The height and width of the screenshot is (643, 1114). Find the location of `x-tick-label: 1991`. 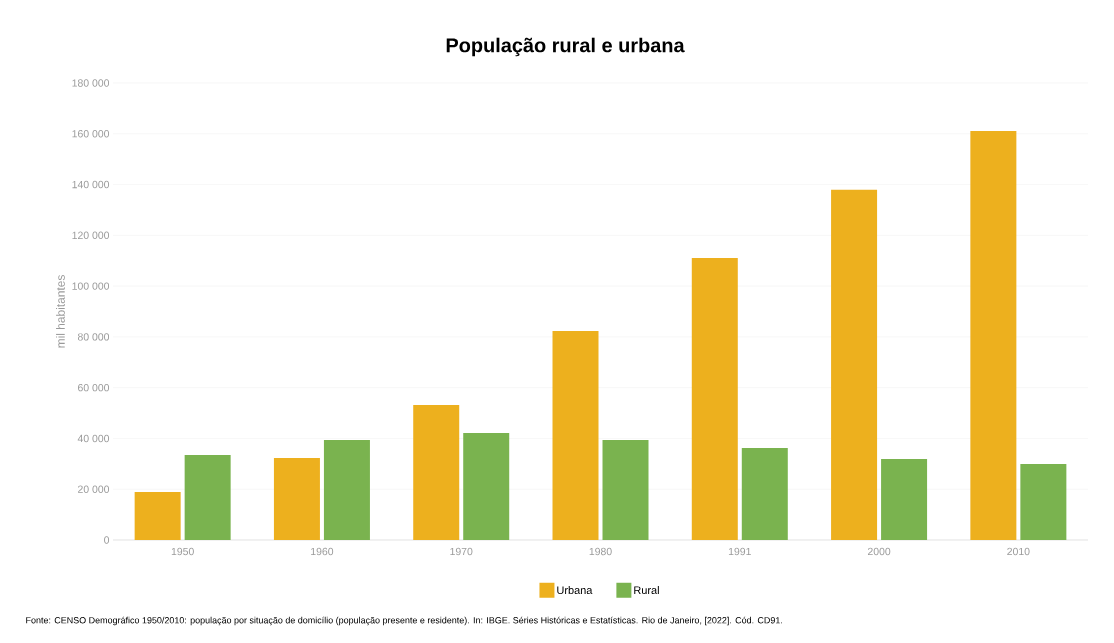

x-tick-label: 1991 is located at coordinates (739, 551).